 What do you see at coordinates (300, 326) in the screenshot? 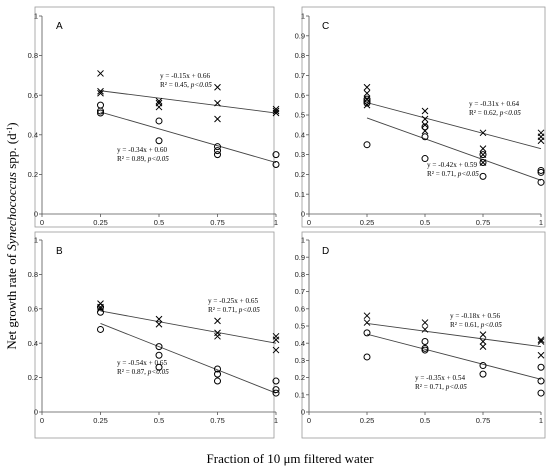
I see `y-tick-label: 0.5` at bounding box center [300, 326].